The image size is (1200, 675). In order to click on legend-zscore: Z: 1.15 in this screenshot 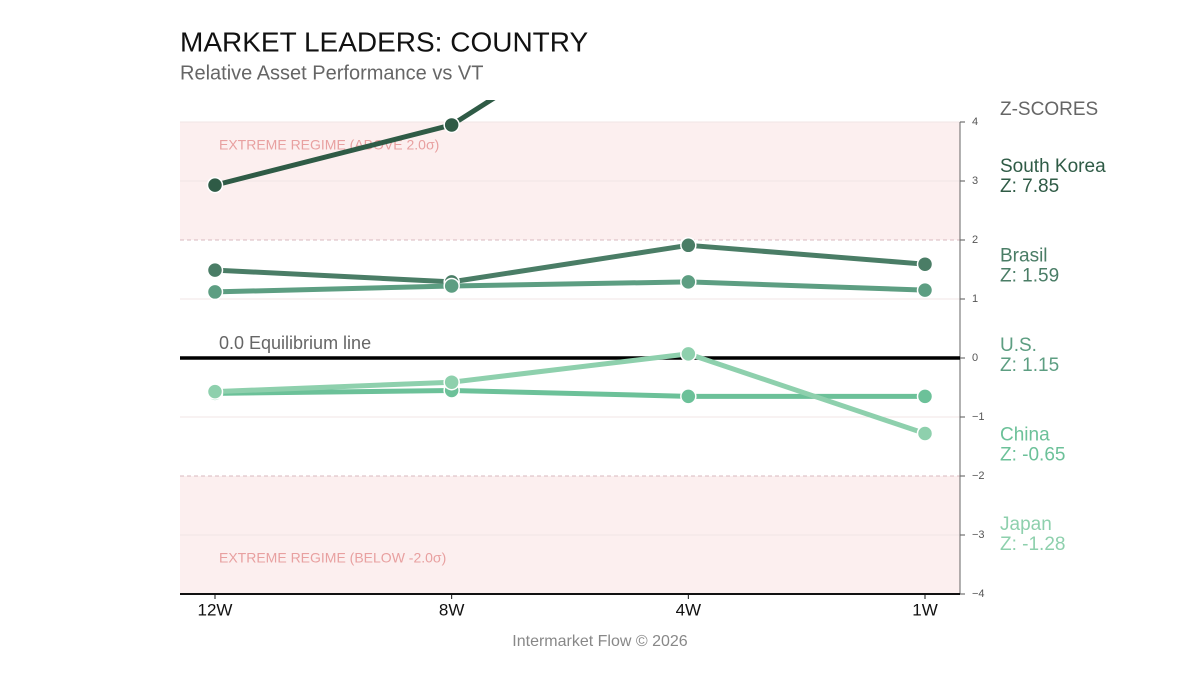, I will do `click(1029, 365)`.